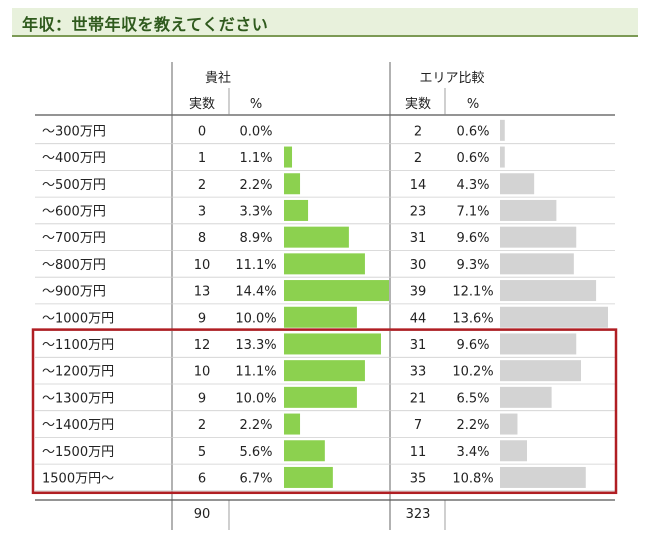 The height and width of the screenshot is (543, 650). I want to click on category-label: ～700万円, so click(74, 238).